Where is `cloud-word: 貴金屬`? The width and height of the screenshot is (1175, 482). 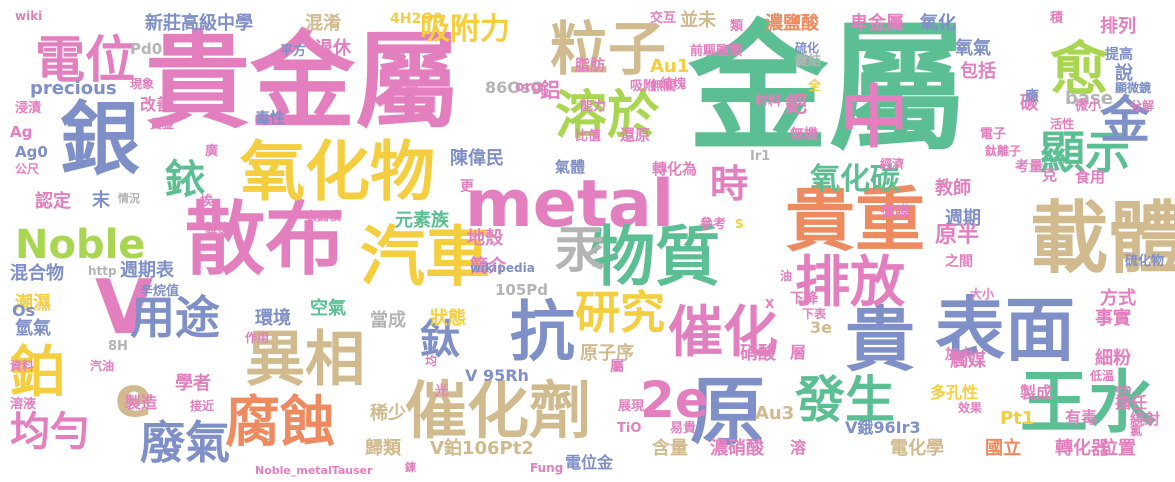 cloud-word: 貴金屬 is located at coordinates (303, 82).